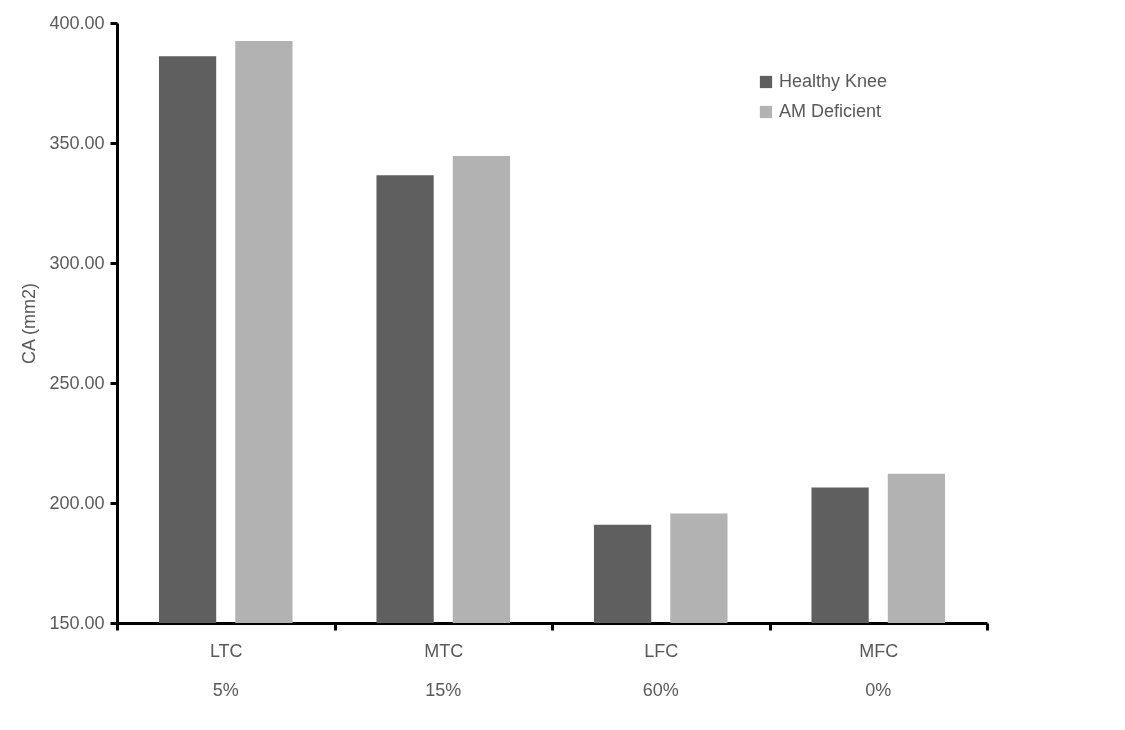  I want to click on y-tick-label: 150.00, so click(77, 622).